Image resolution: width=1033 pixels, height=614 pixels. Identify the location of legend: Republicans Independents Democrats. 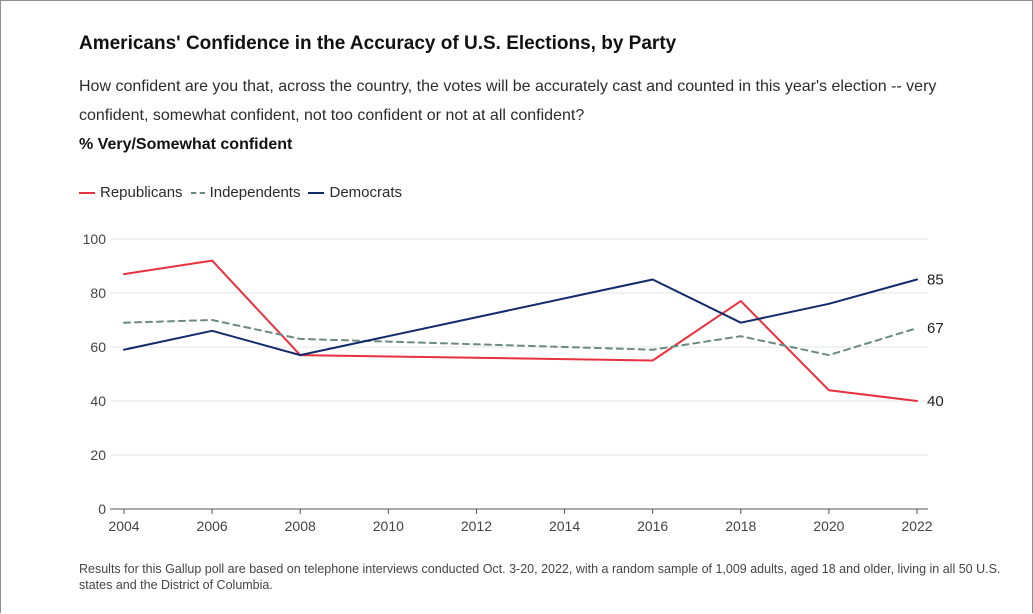
(244, 192).